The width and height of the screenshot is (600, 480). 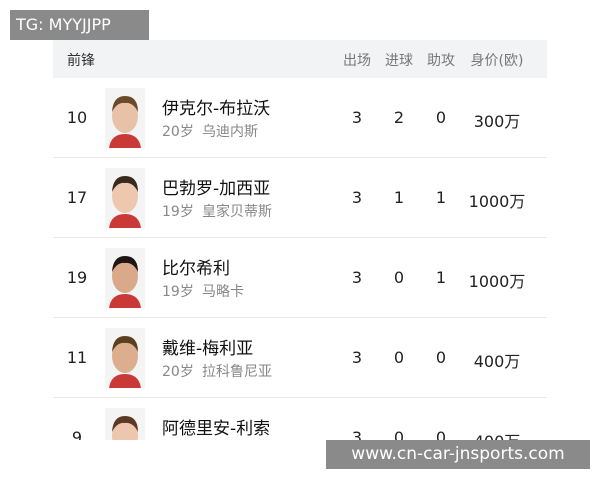 What do you see at coordinates (300, 278) in the screenshot?
I see `player-row: 19 比尔希利 19岁 马略卡 3 0 1 1000万` at bounding box center [300, 278].